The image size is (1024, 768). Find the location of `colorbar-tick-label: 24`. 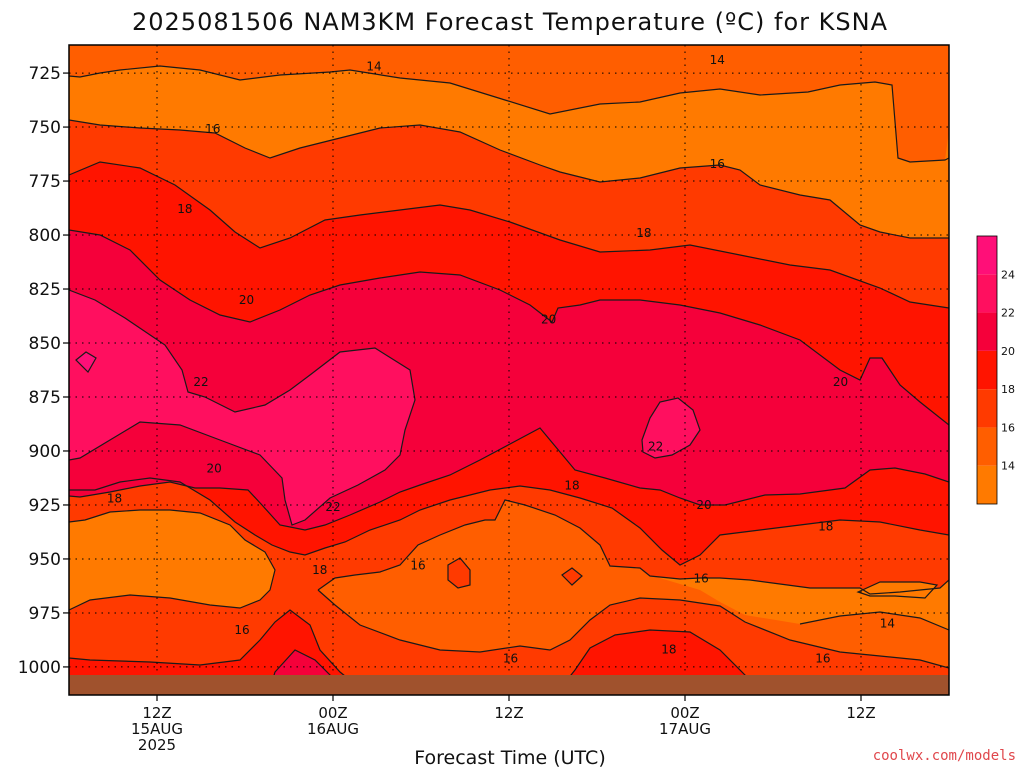

colorbar-tick-label: 24 is located at coordinates (1008, 274).